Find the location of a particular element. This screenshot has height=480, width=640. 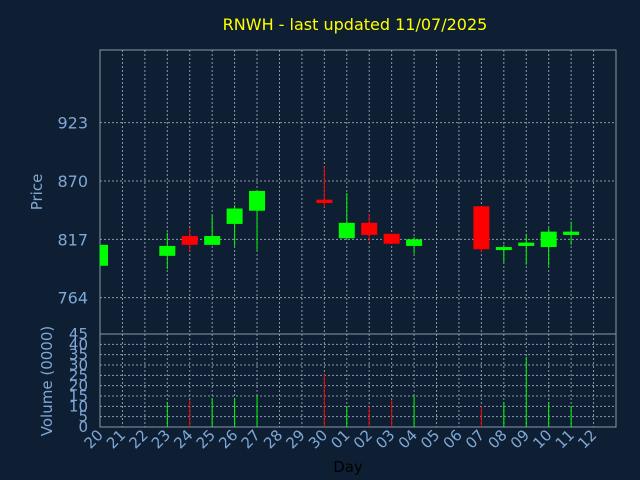

price-tick-label: 923 is located at coordinates (72, 123).